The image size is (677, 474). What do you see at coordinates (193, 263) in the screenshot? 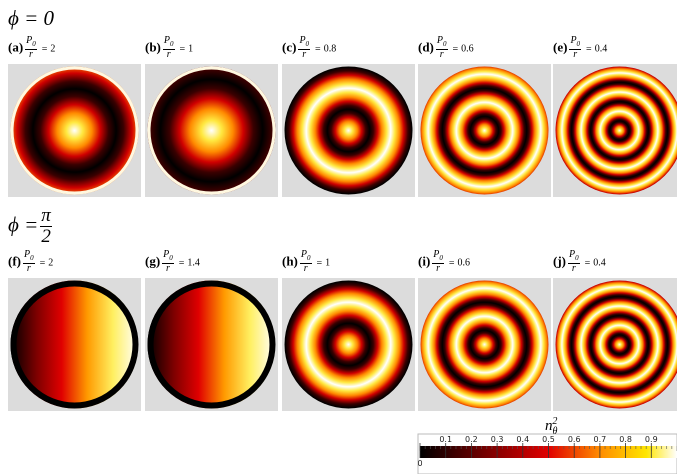
I see `parameter-value: 1.4` at bounding box center [193, 263].